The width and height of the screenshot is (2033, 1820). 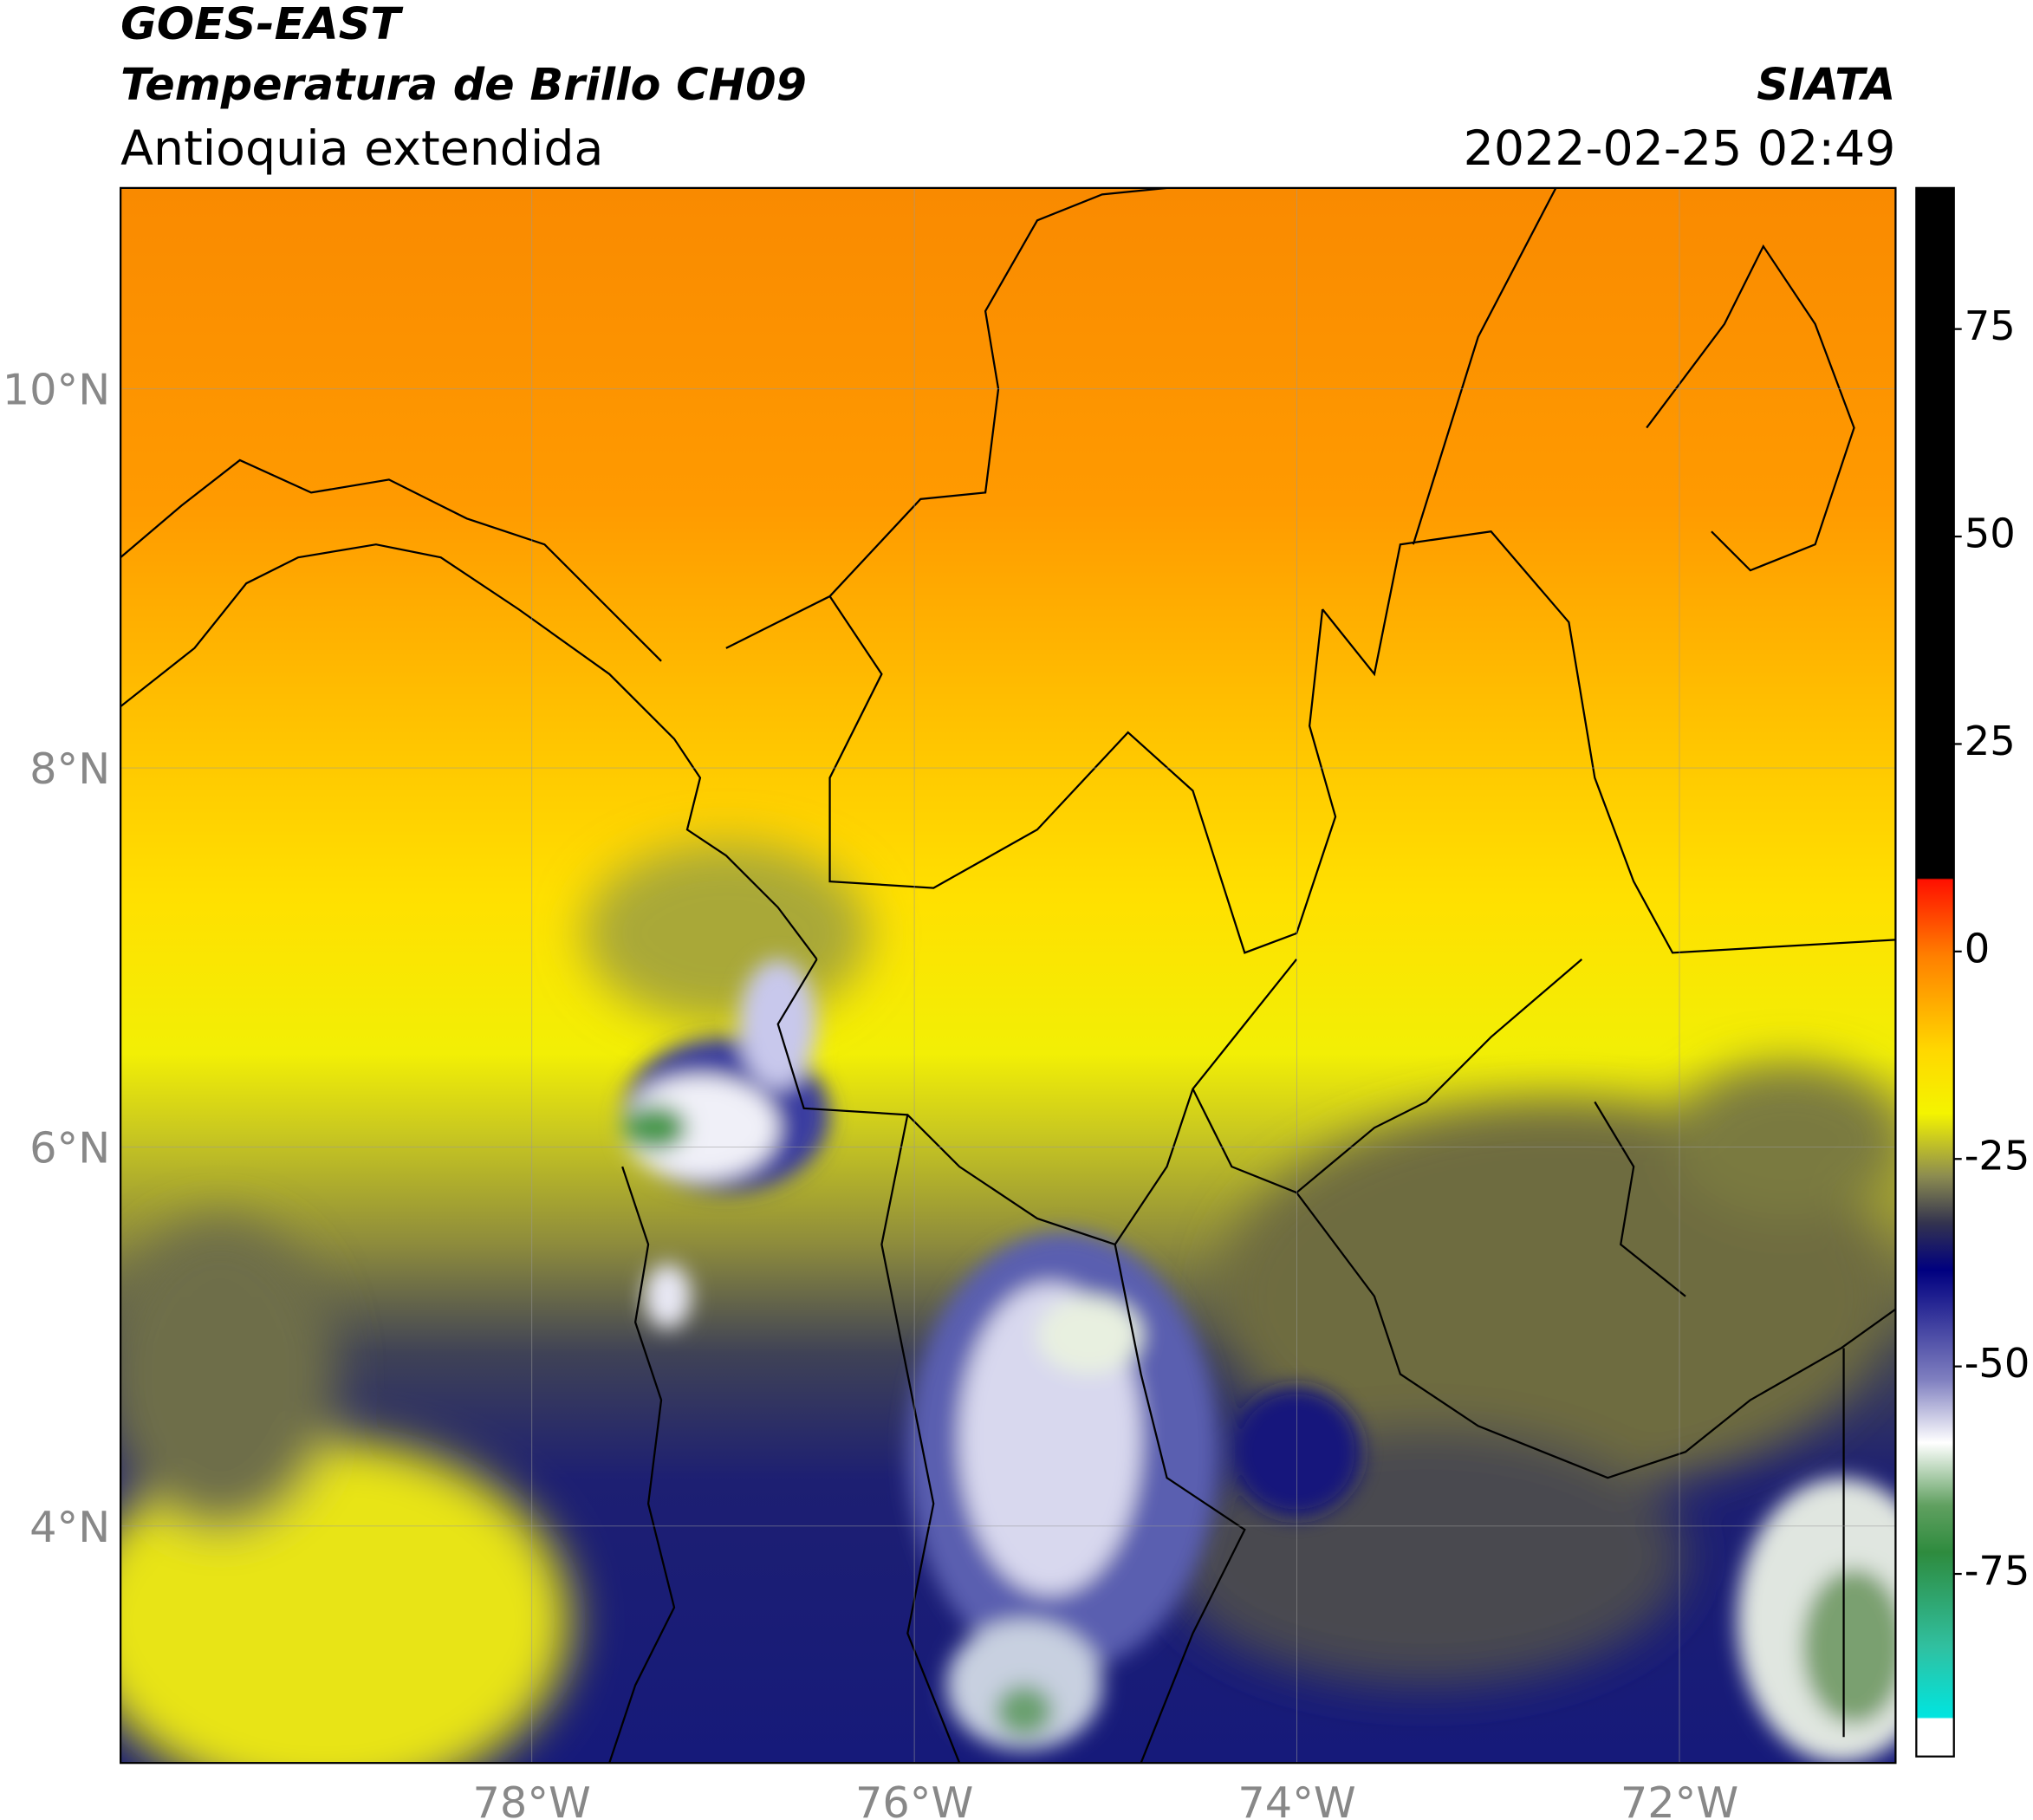 What do you see at coordinates (1826, 84) in the screenshot?
I see `source: SIATA` at bounding box center [1826, 84].